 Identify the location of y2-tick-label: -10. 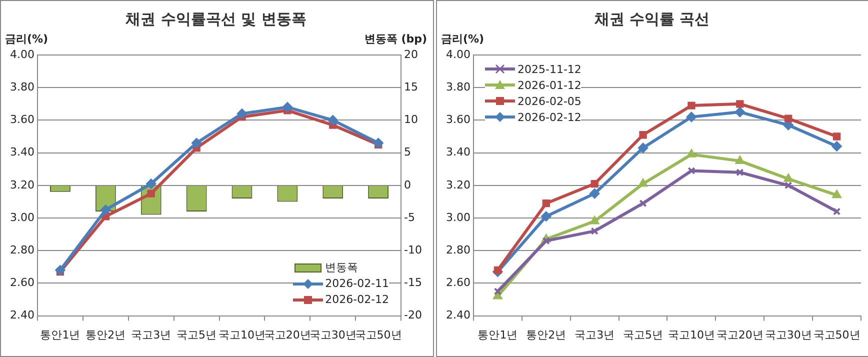
(413, 249).